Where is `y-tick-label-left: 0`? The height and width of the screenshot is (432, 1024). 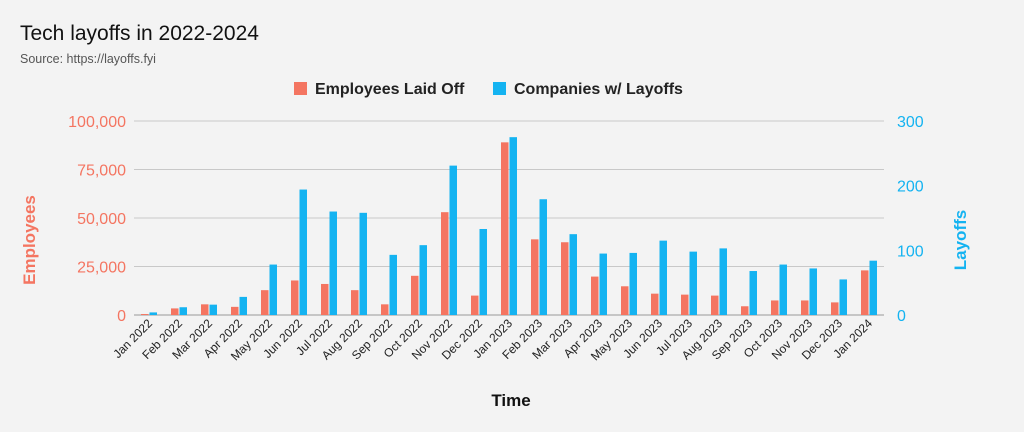 y-tick-label-left: 0 is located at coordinates (121, 316).